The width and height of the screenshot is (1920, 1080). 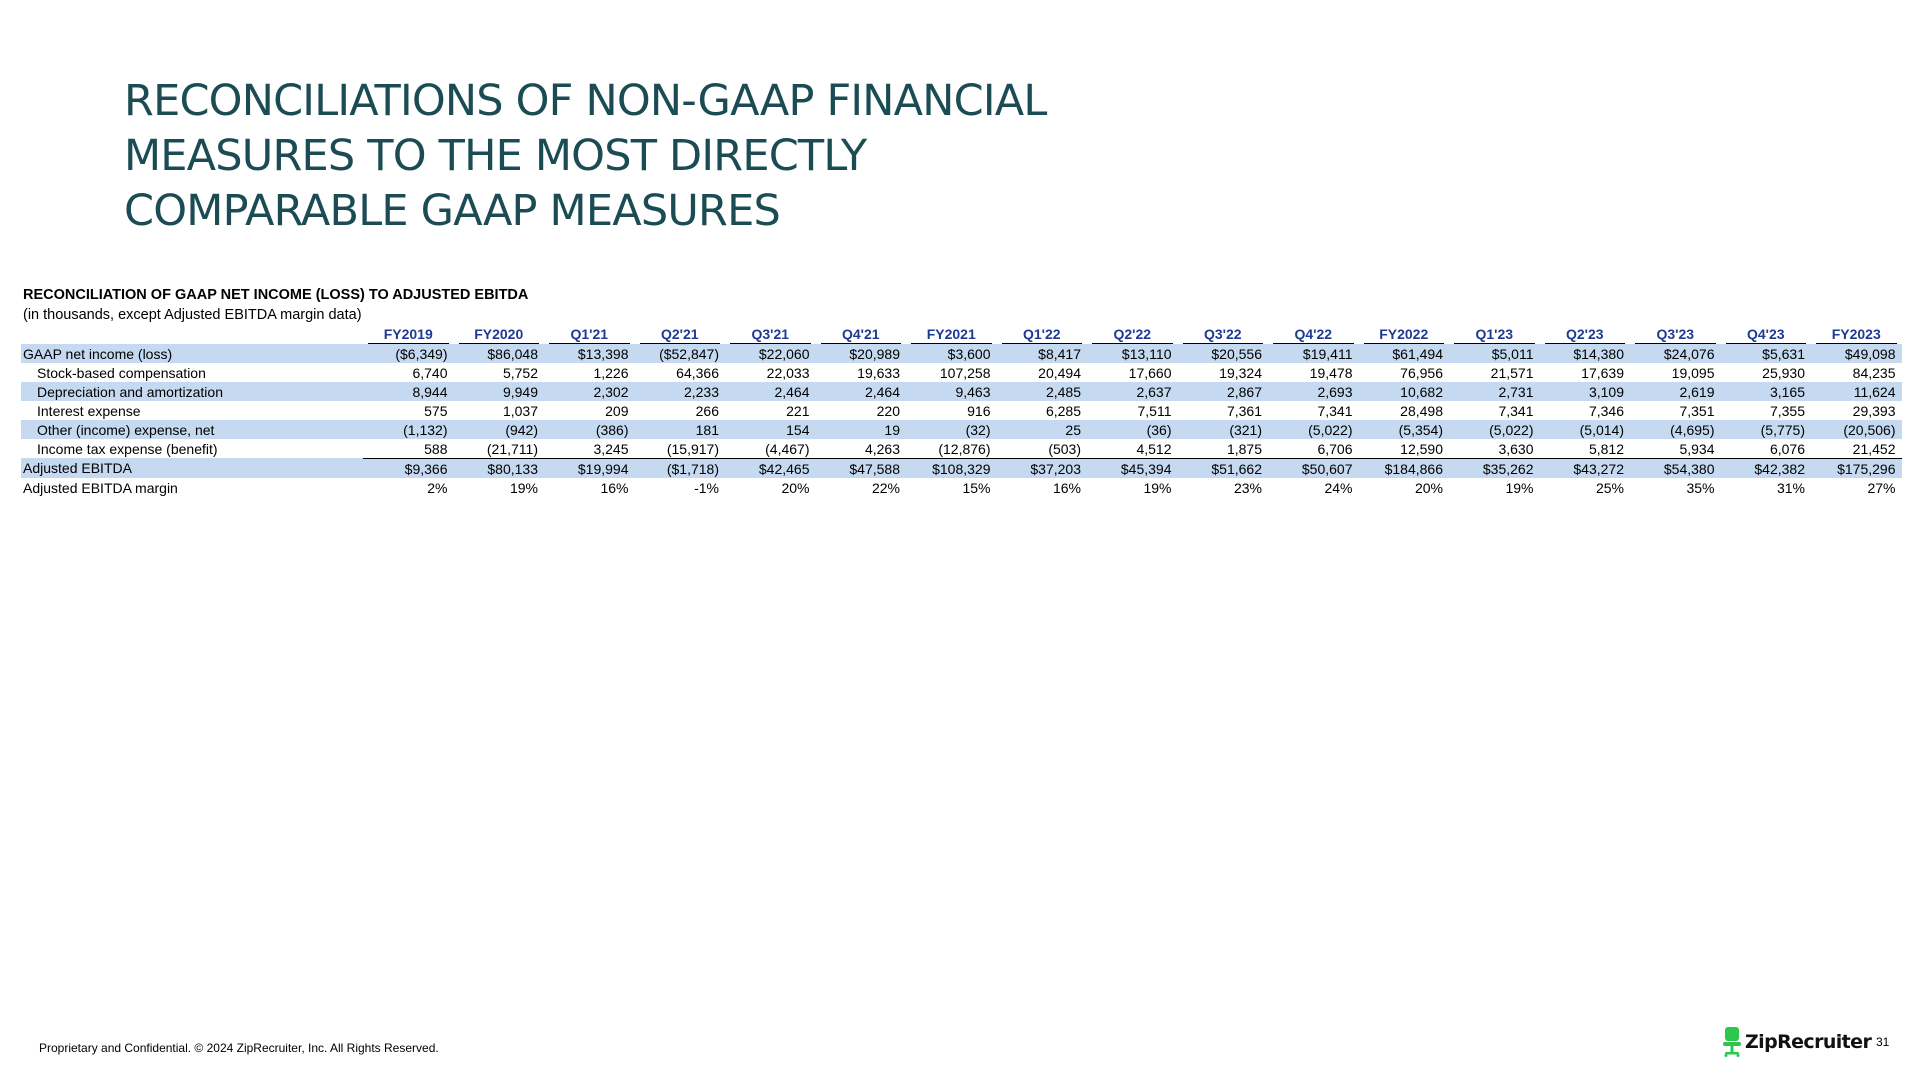 I want to click on table-cell: 16%, so click(x=614, y=487).